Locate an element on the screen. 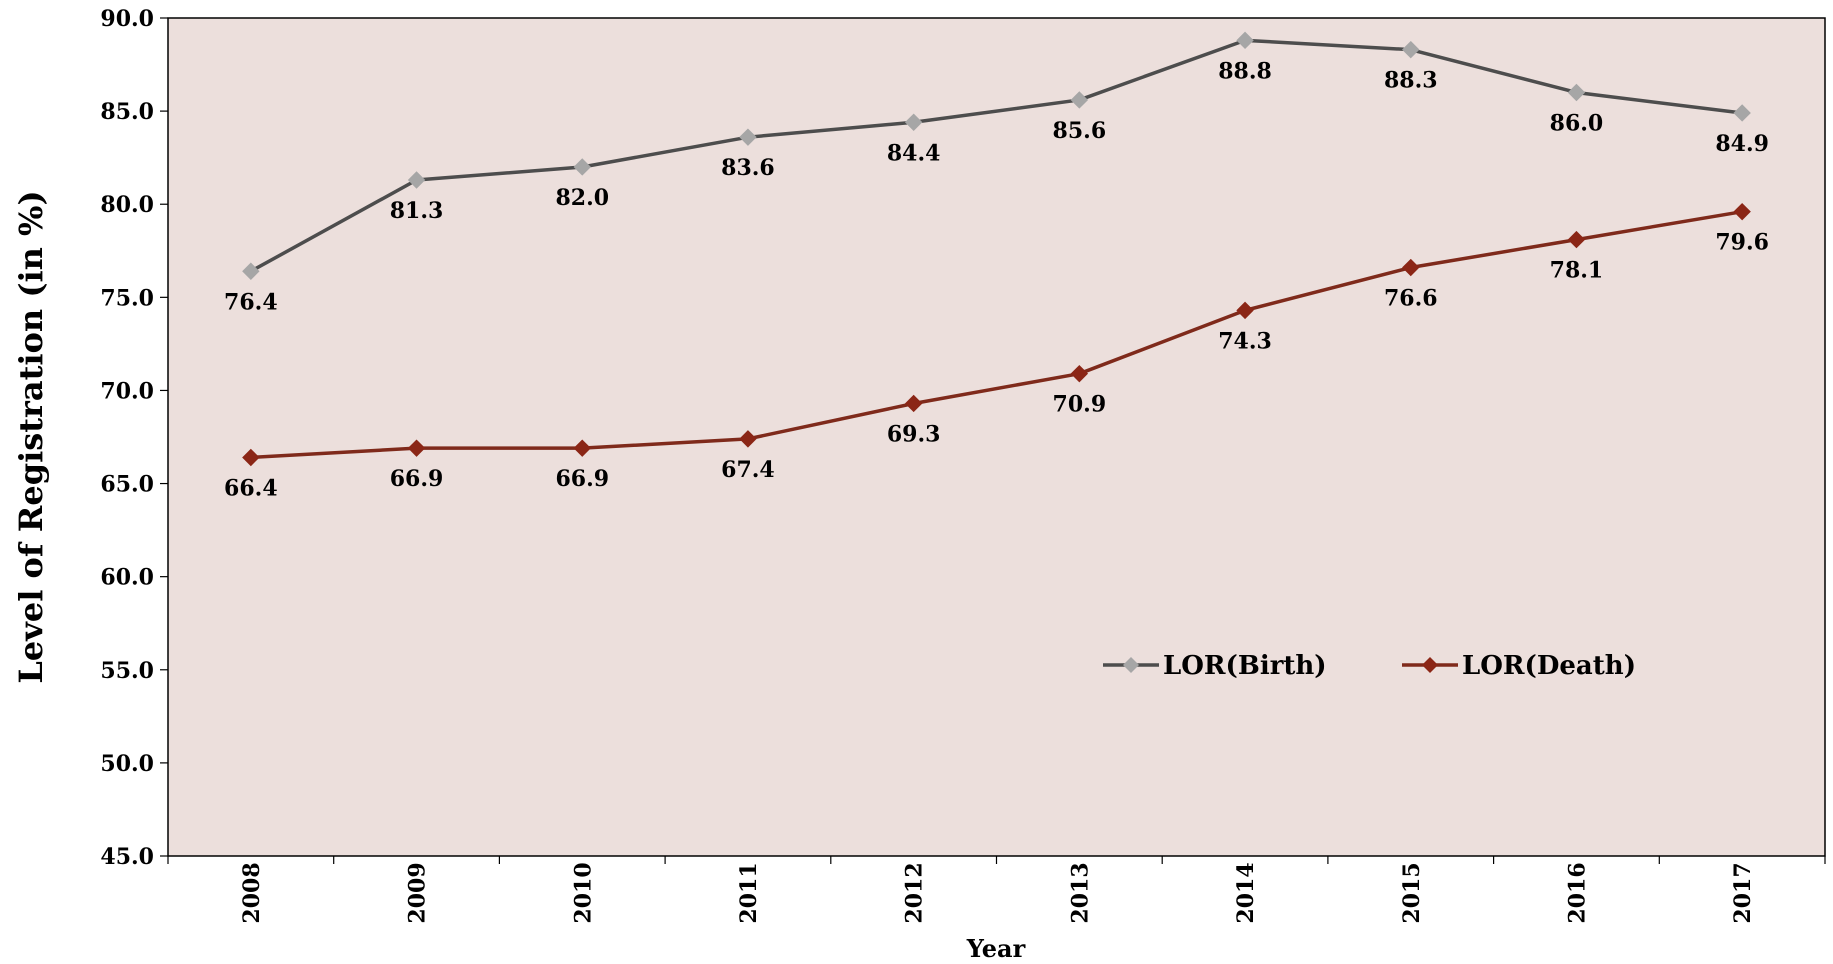 This screenshot has width=1833, height=964. data-label: 83.6 is located at coordinates (748, 168).